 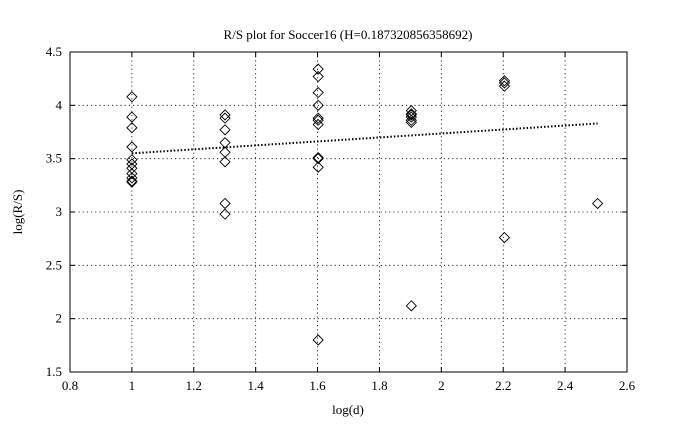 I want to click on x-tick-label: 1, so click(x=132, y=385).